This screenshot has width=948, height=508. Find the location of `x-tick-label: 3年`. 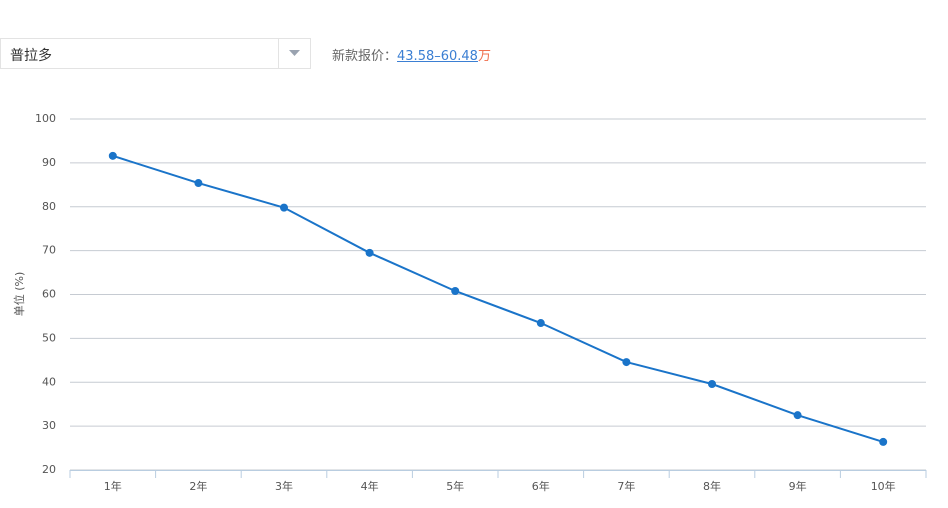

x-tick-label: 3年 is located at coordinates (284, 486).